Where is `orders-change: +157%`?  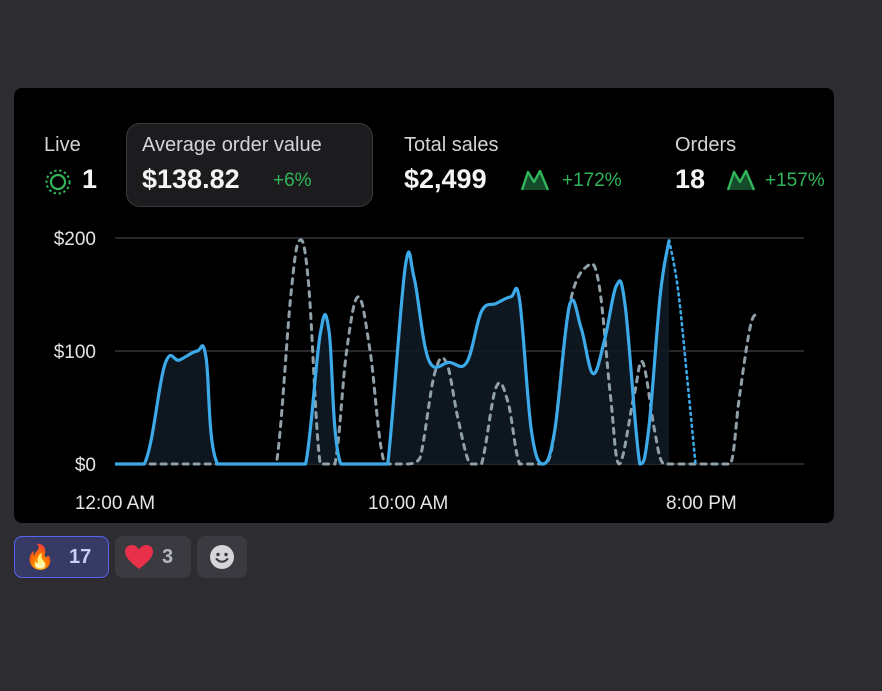
orders-change: +157% is located at coordinates (795, 180).